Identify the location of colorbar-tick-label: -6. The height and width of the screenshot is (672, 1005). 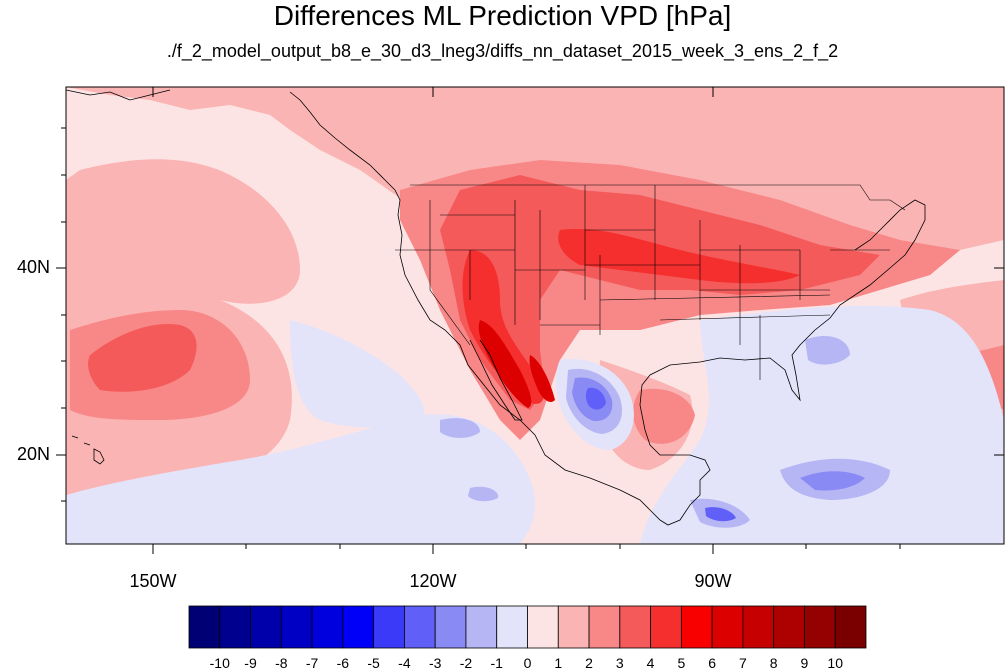
(343, 663).